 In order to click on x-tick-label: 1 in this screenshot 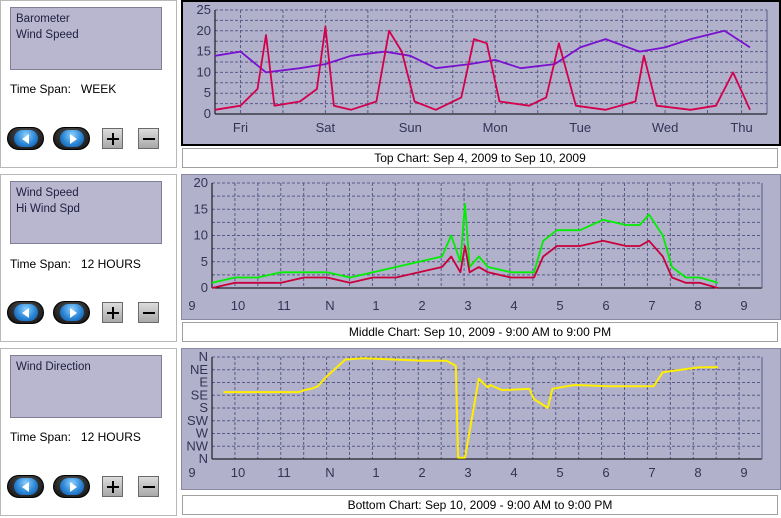, I will do `click(375, 305)`.